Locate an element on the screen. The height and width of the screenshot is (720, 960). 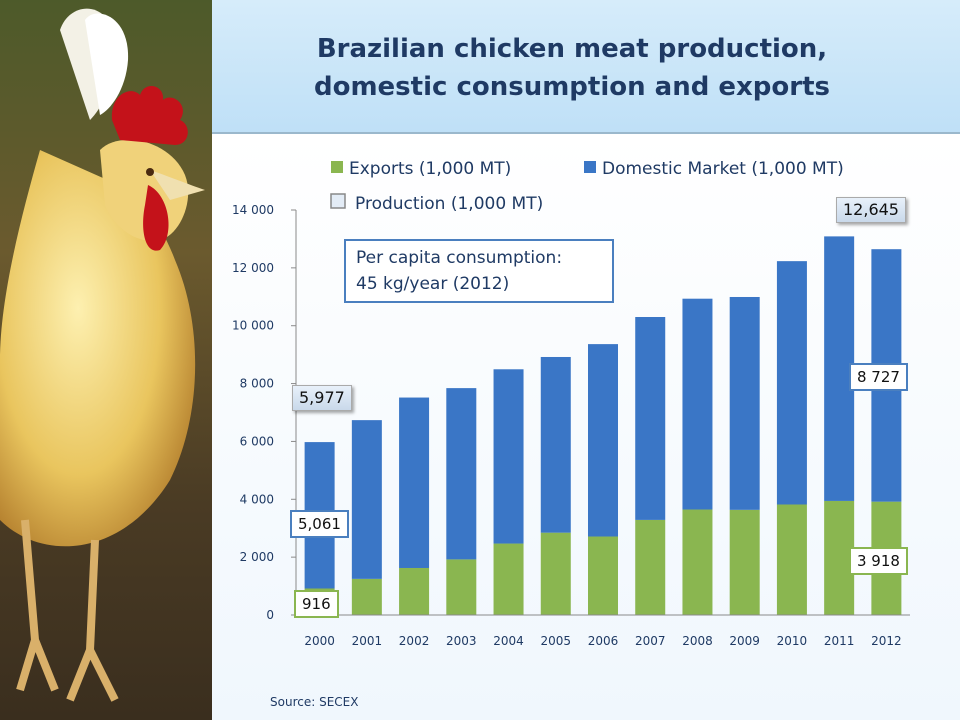
title-banner is located at coordinates (586, 67).